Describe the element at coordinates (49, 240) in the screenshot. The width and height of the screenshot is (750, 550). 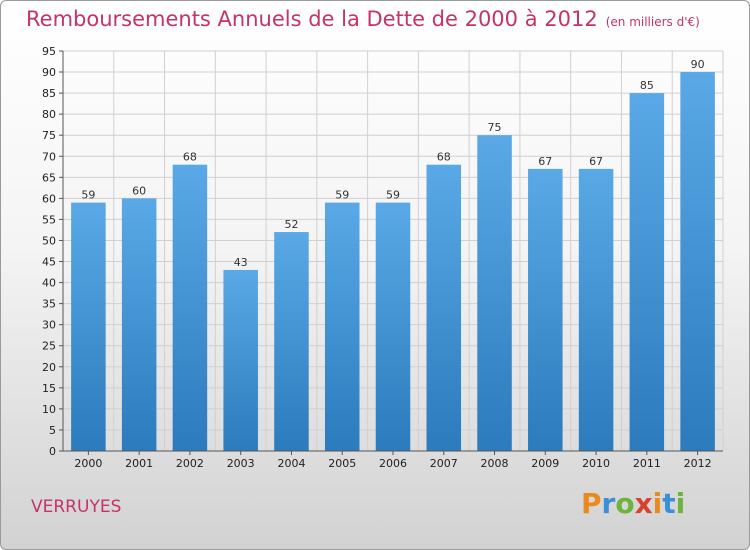
I see `y-tick-label: 50` at that location.